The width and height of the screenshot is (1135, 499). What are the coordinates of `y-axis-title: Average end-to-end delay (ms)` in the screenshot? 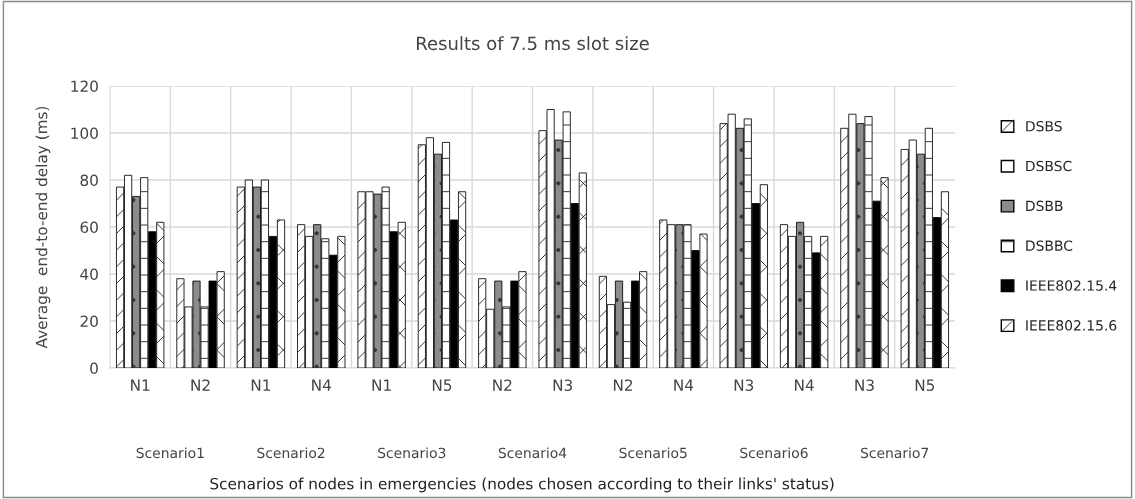 It's located at (43, 227).